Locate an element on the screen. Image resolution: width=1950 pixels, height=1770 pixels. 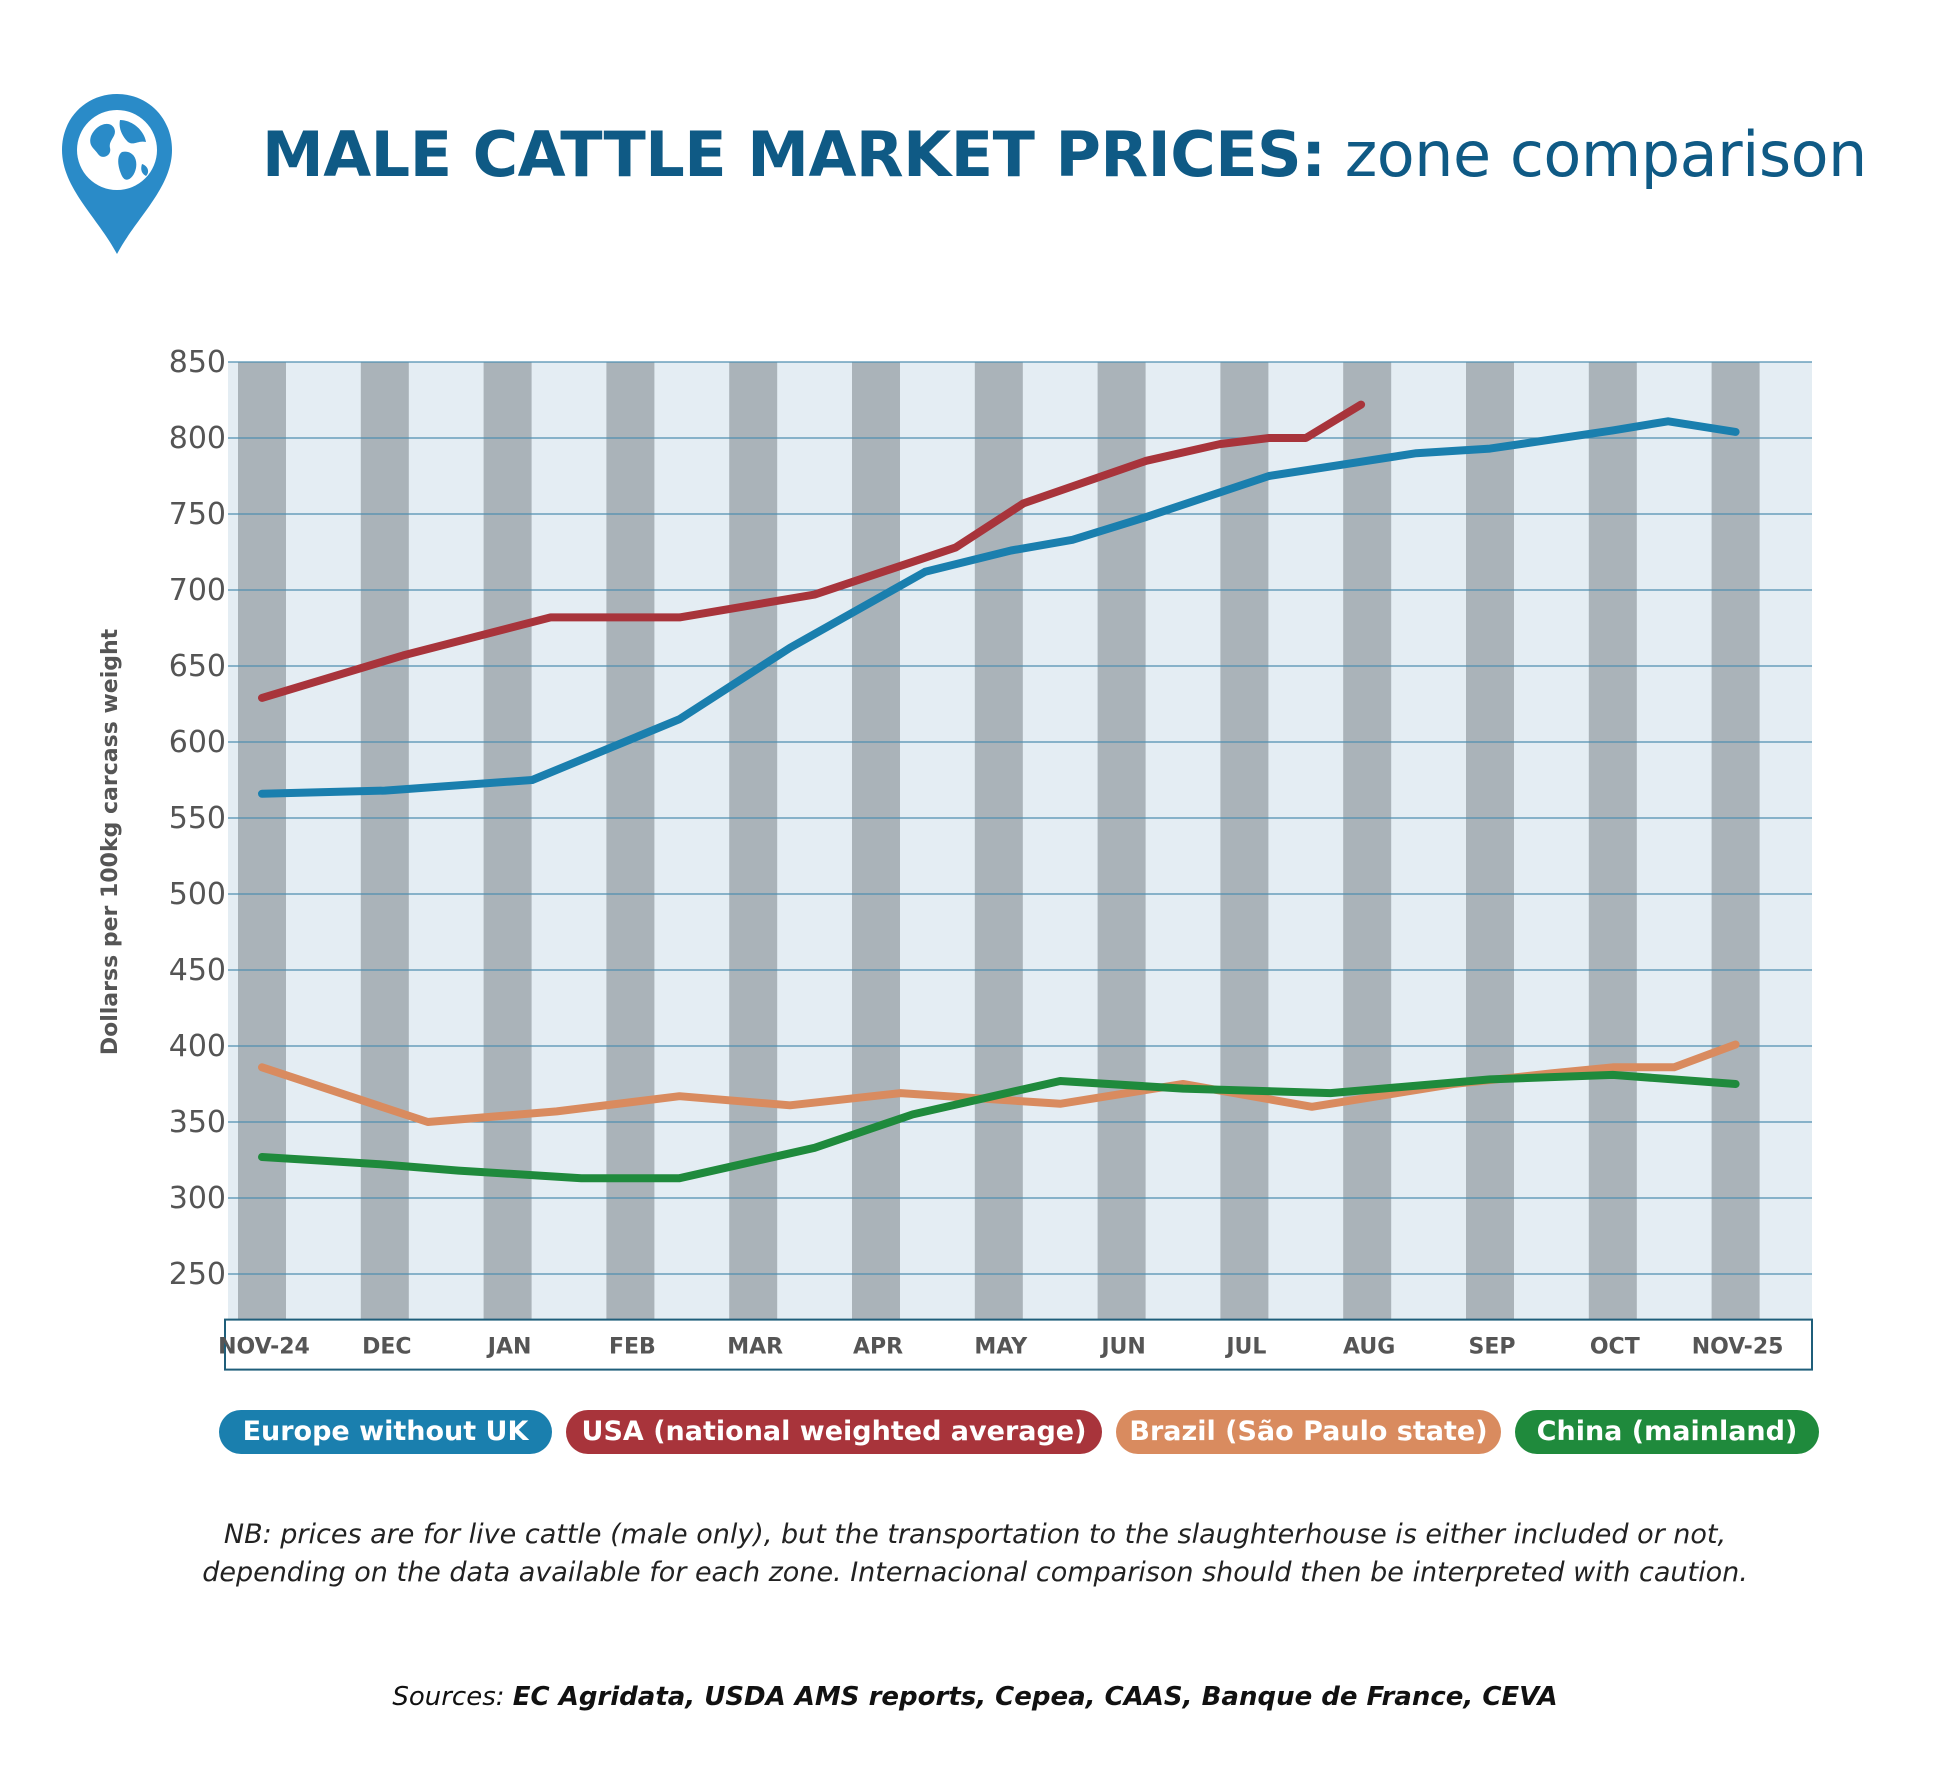
y-tick-label: 400 is located at coordinates (197, 1046).